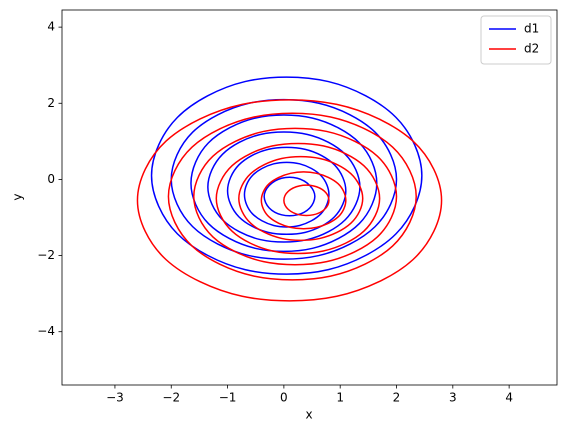 The image size is (565, 432). What do you see at coordinates (516, 40) in the screenshot?
I see `legend-box` at bounding box center [516, 40].